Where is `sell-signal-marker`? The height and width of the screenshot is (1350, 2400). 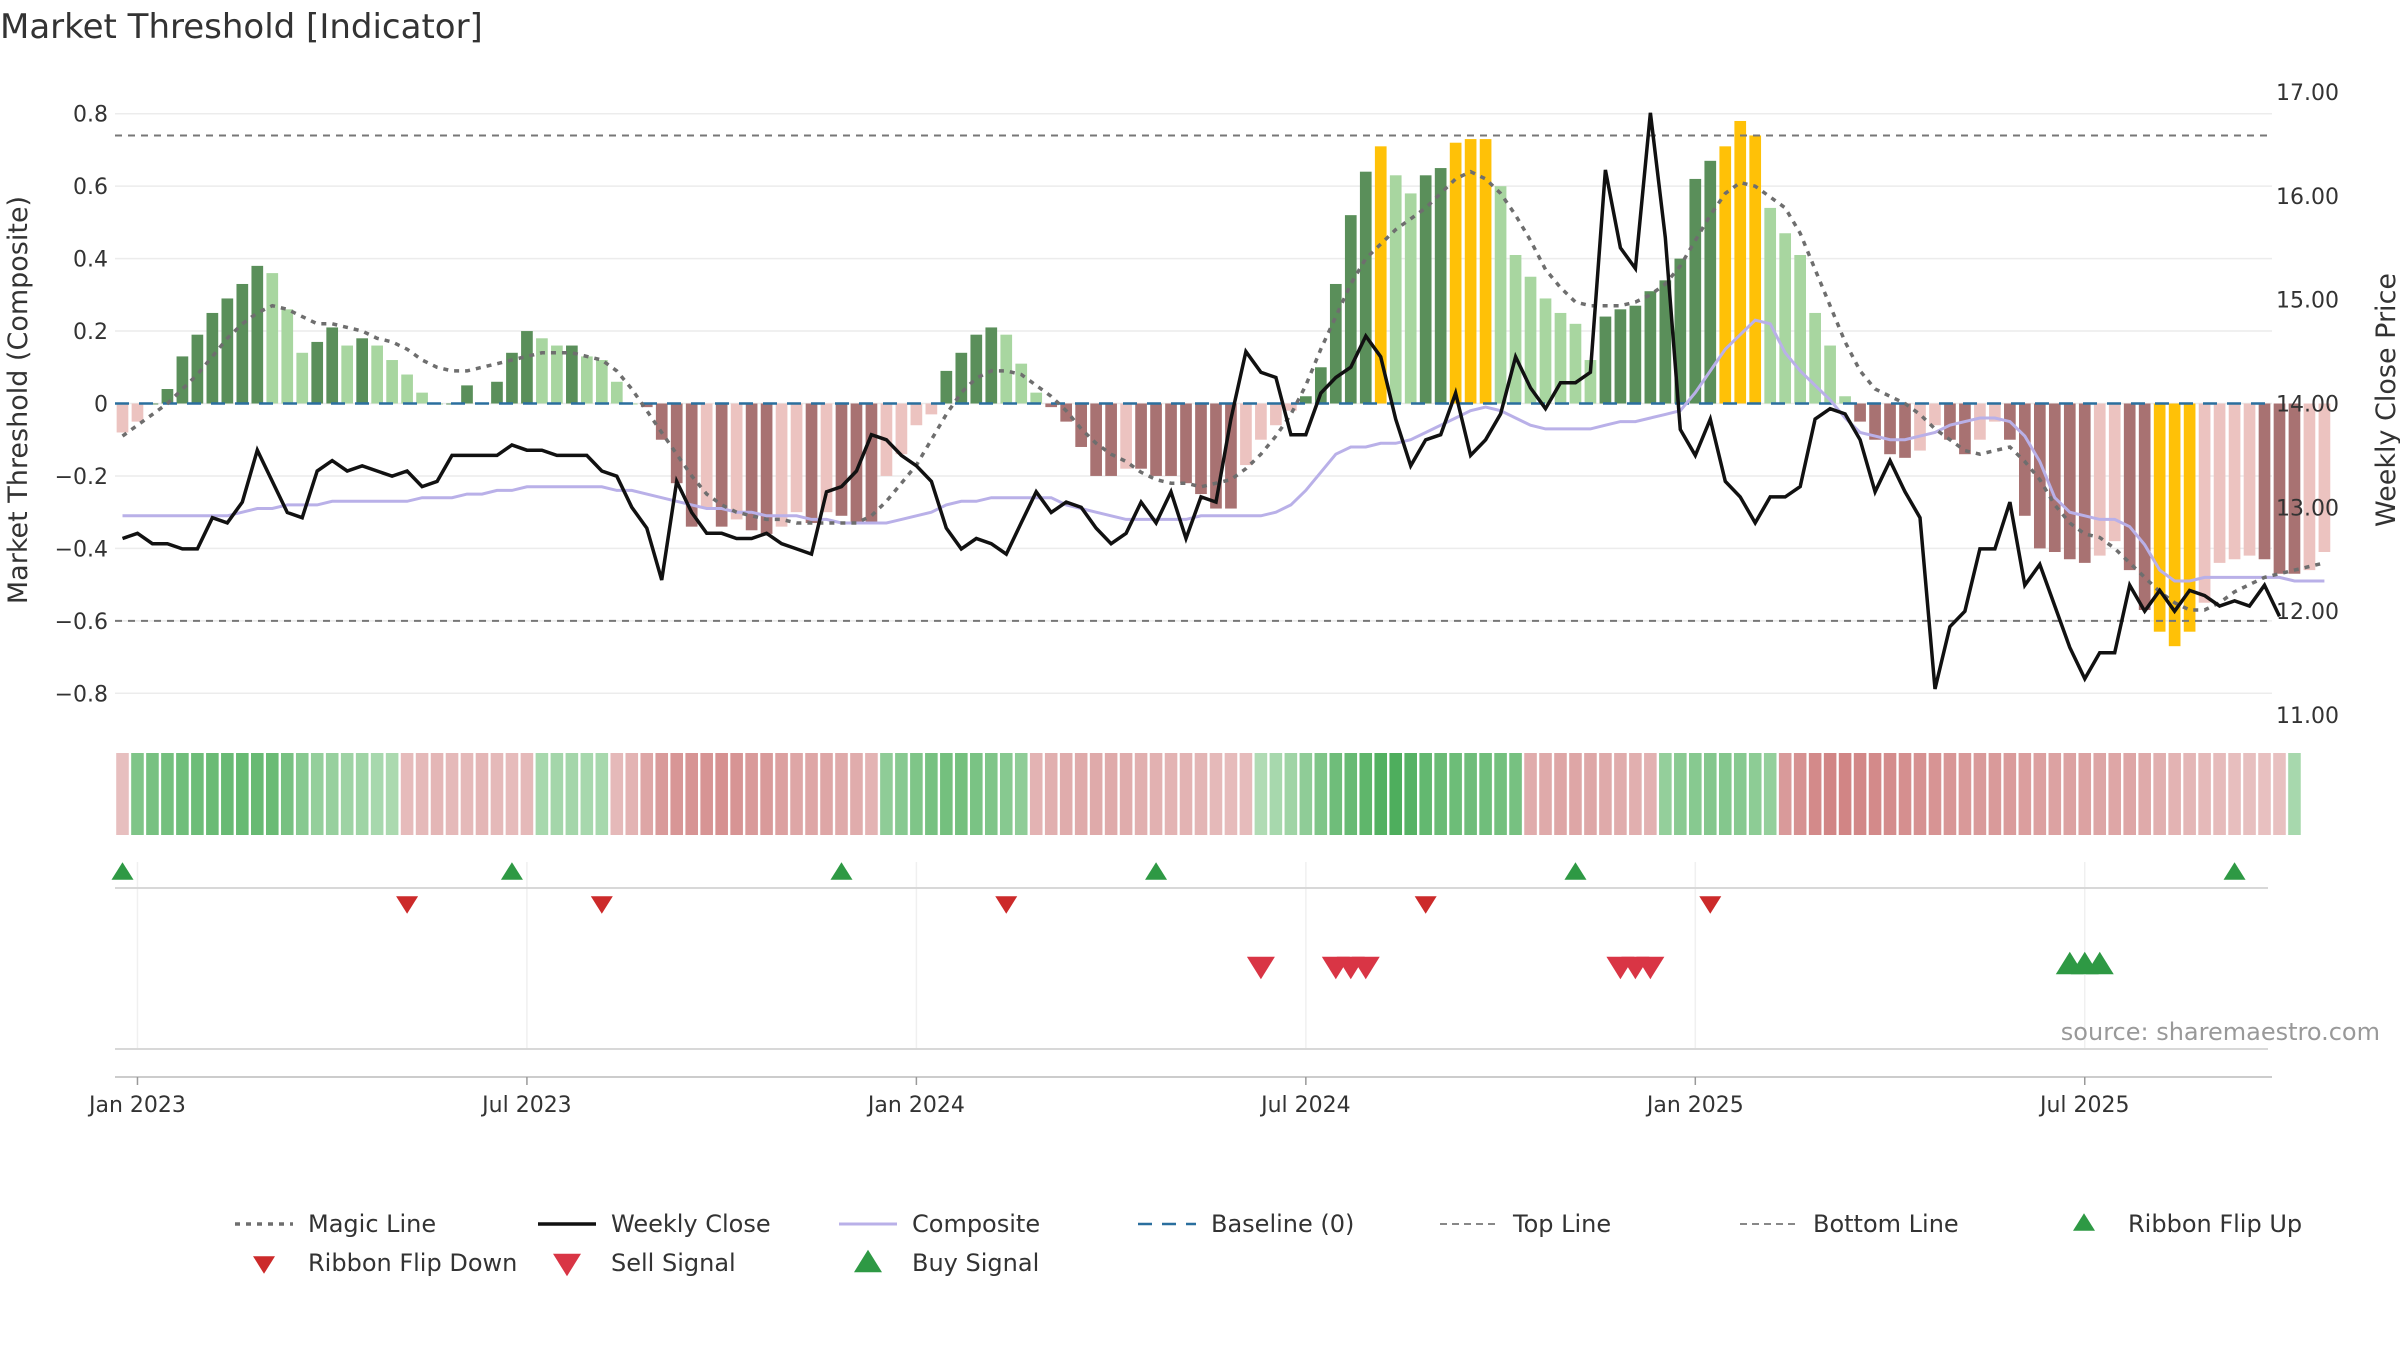 sell-signal-marker is located at coordinates (1650, 968).